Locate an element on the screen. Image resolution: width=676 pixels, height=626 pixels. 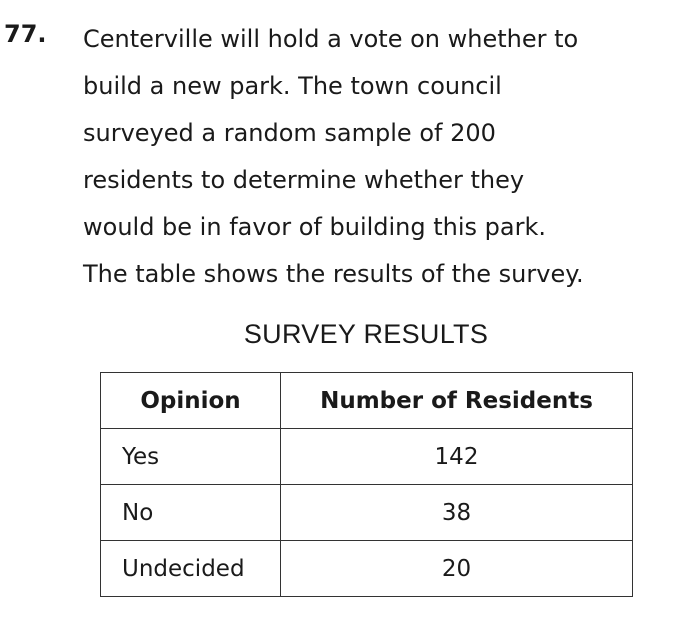
count-cell: 20 is located at coordinates (456, 568).